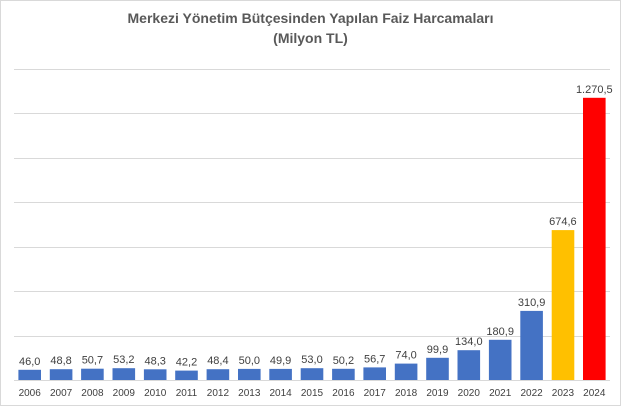 This screenshot has height=406, width=621. I want to click on chart-subtitle: (Milyon TL), so click(310, 38).